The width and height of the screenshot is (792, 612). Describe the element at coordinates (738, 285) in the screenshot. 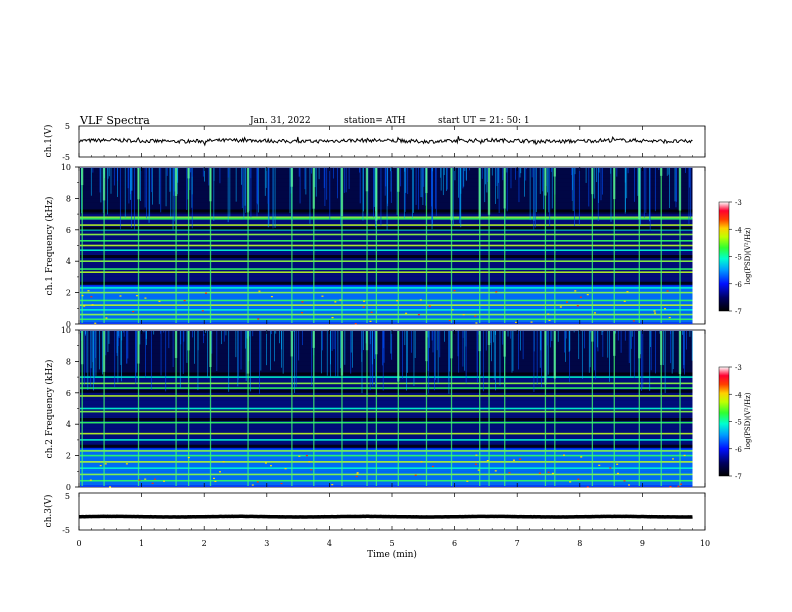

I see `colorbar-tick-label: -6` at that location.